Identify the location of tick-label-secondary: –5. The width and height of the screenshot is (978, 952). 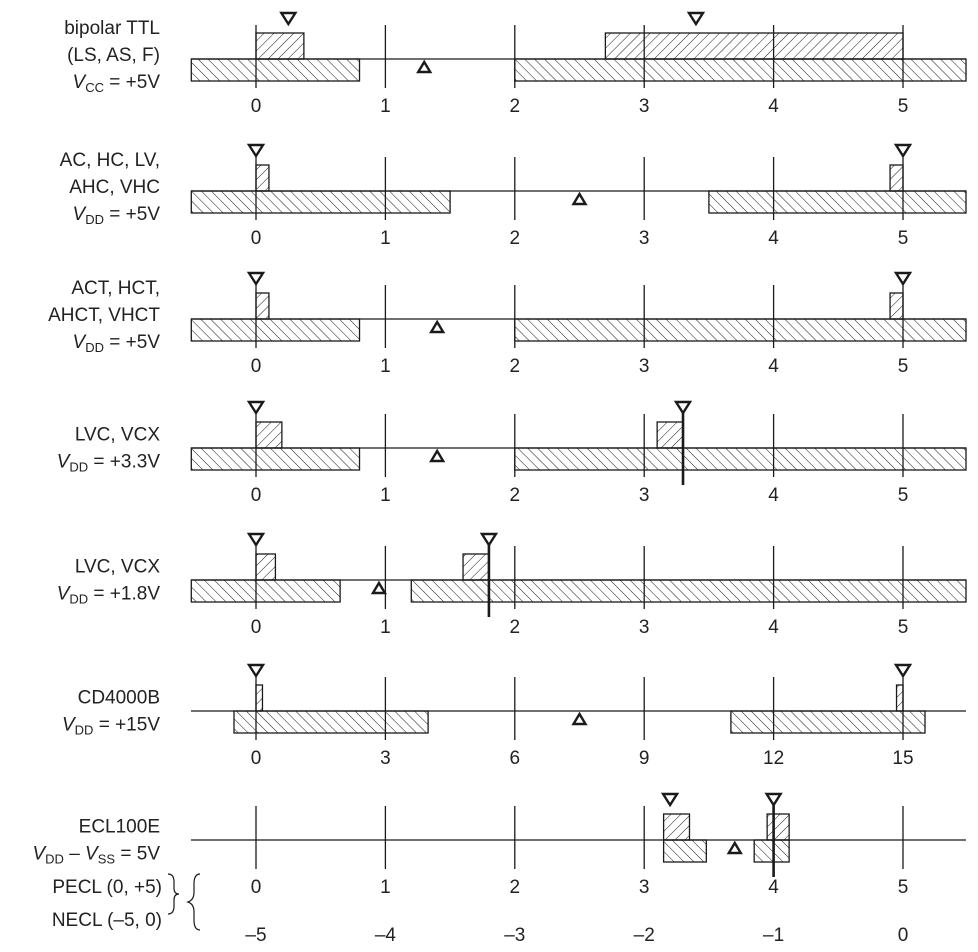
(255, 935).